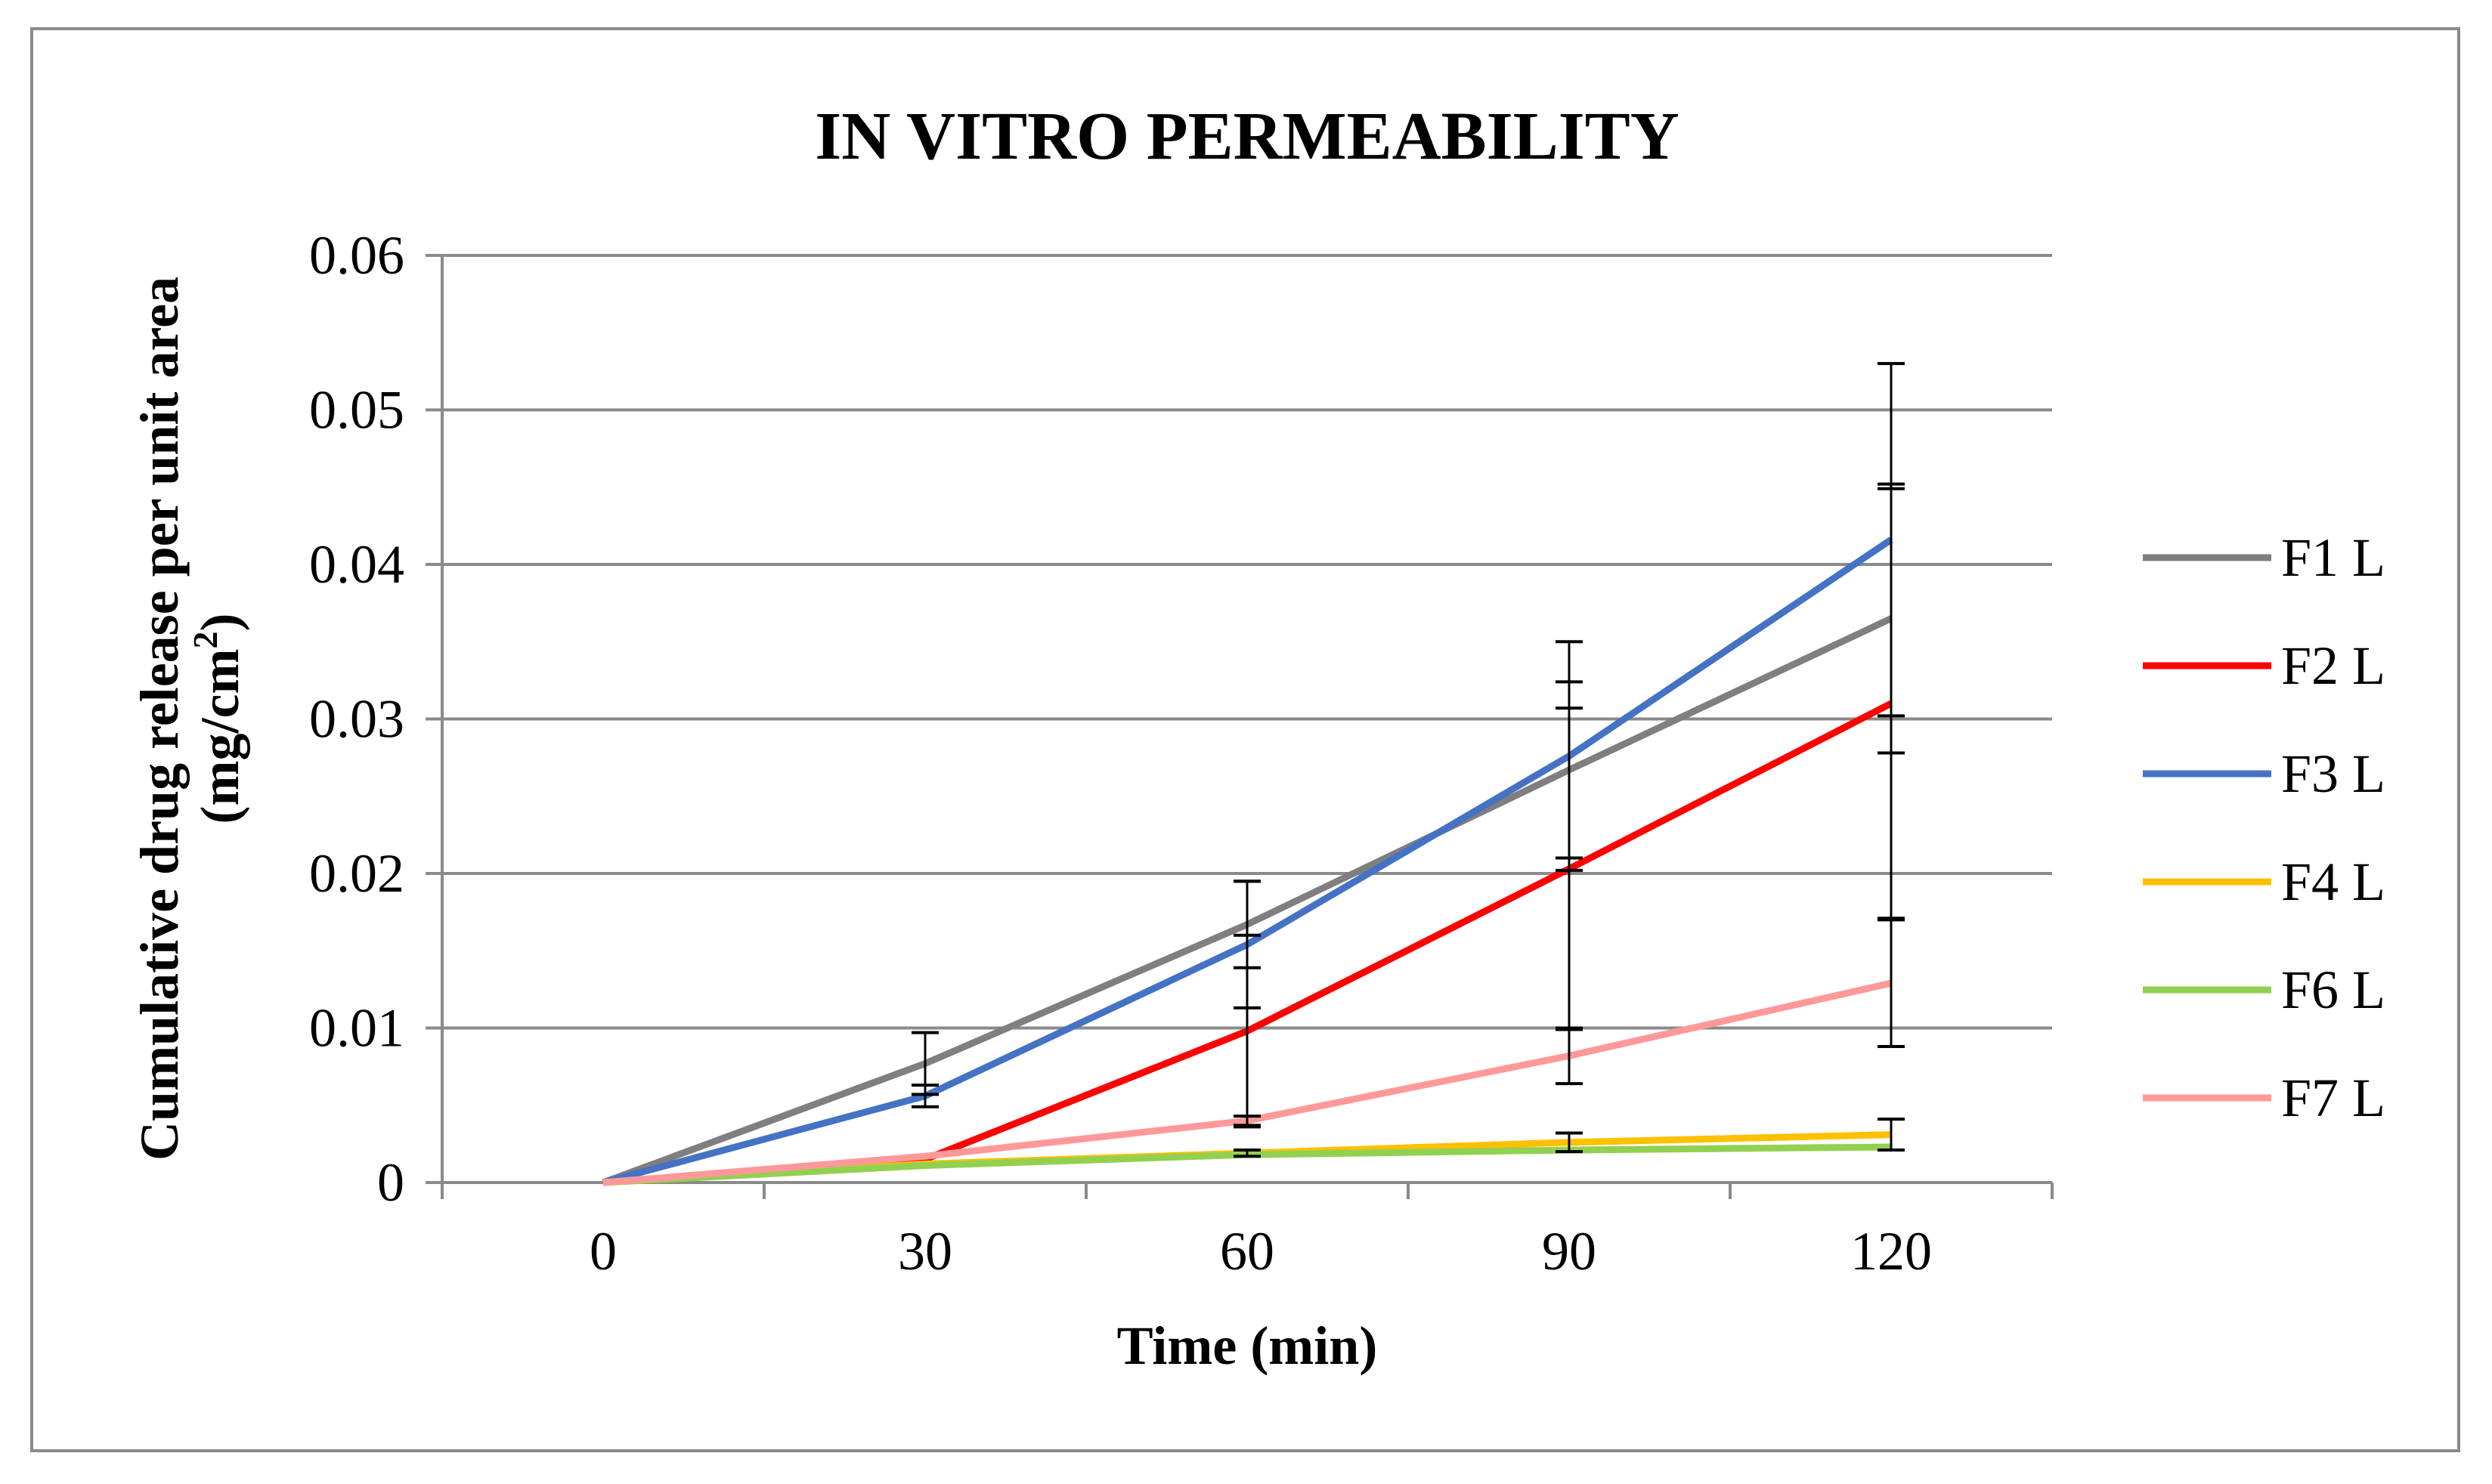 The height and width of the screenshot is (1484, 2492). I want to click on y-axis-unit-superscript: 2, so click(205, 640).